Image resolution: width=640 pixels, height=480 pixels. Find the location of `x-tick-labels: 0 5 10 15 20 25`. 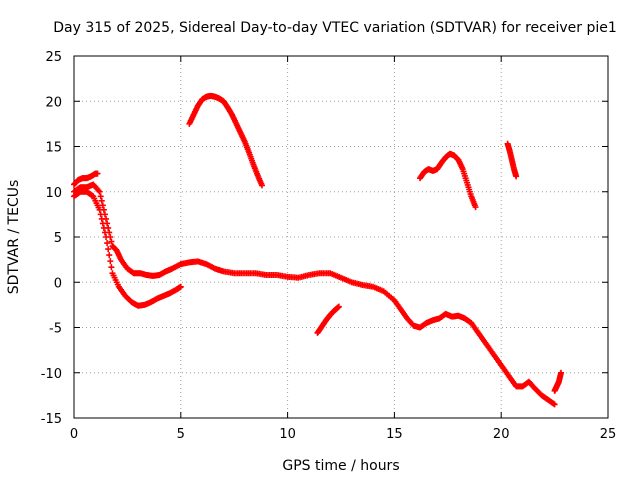

x-tick-labels: 0 5 10 15 20 25 is located at coordinates (343, 434).